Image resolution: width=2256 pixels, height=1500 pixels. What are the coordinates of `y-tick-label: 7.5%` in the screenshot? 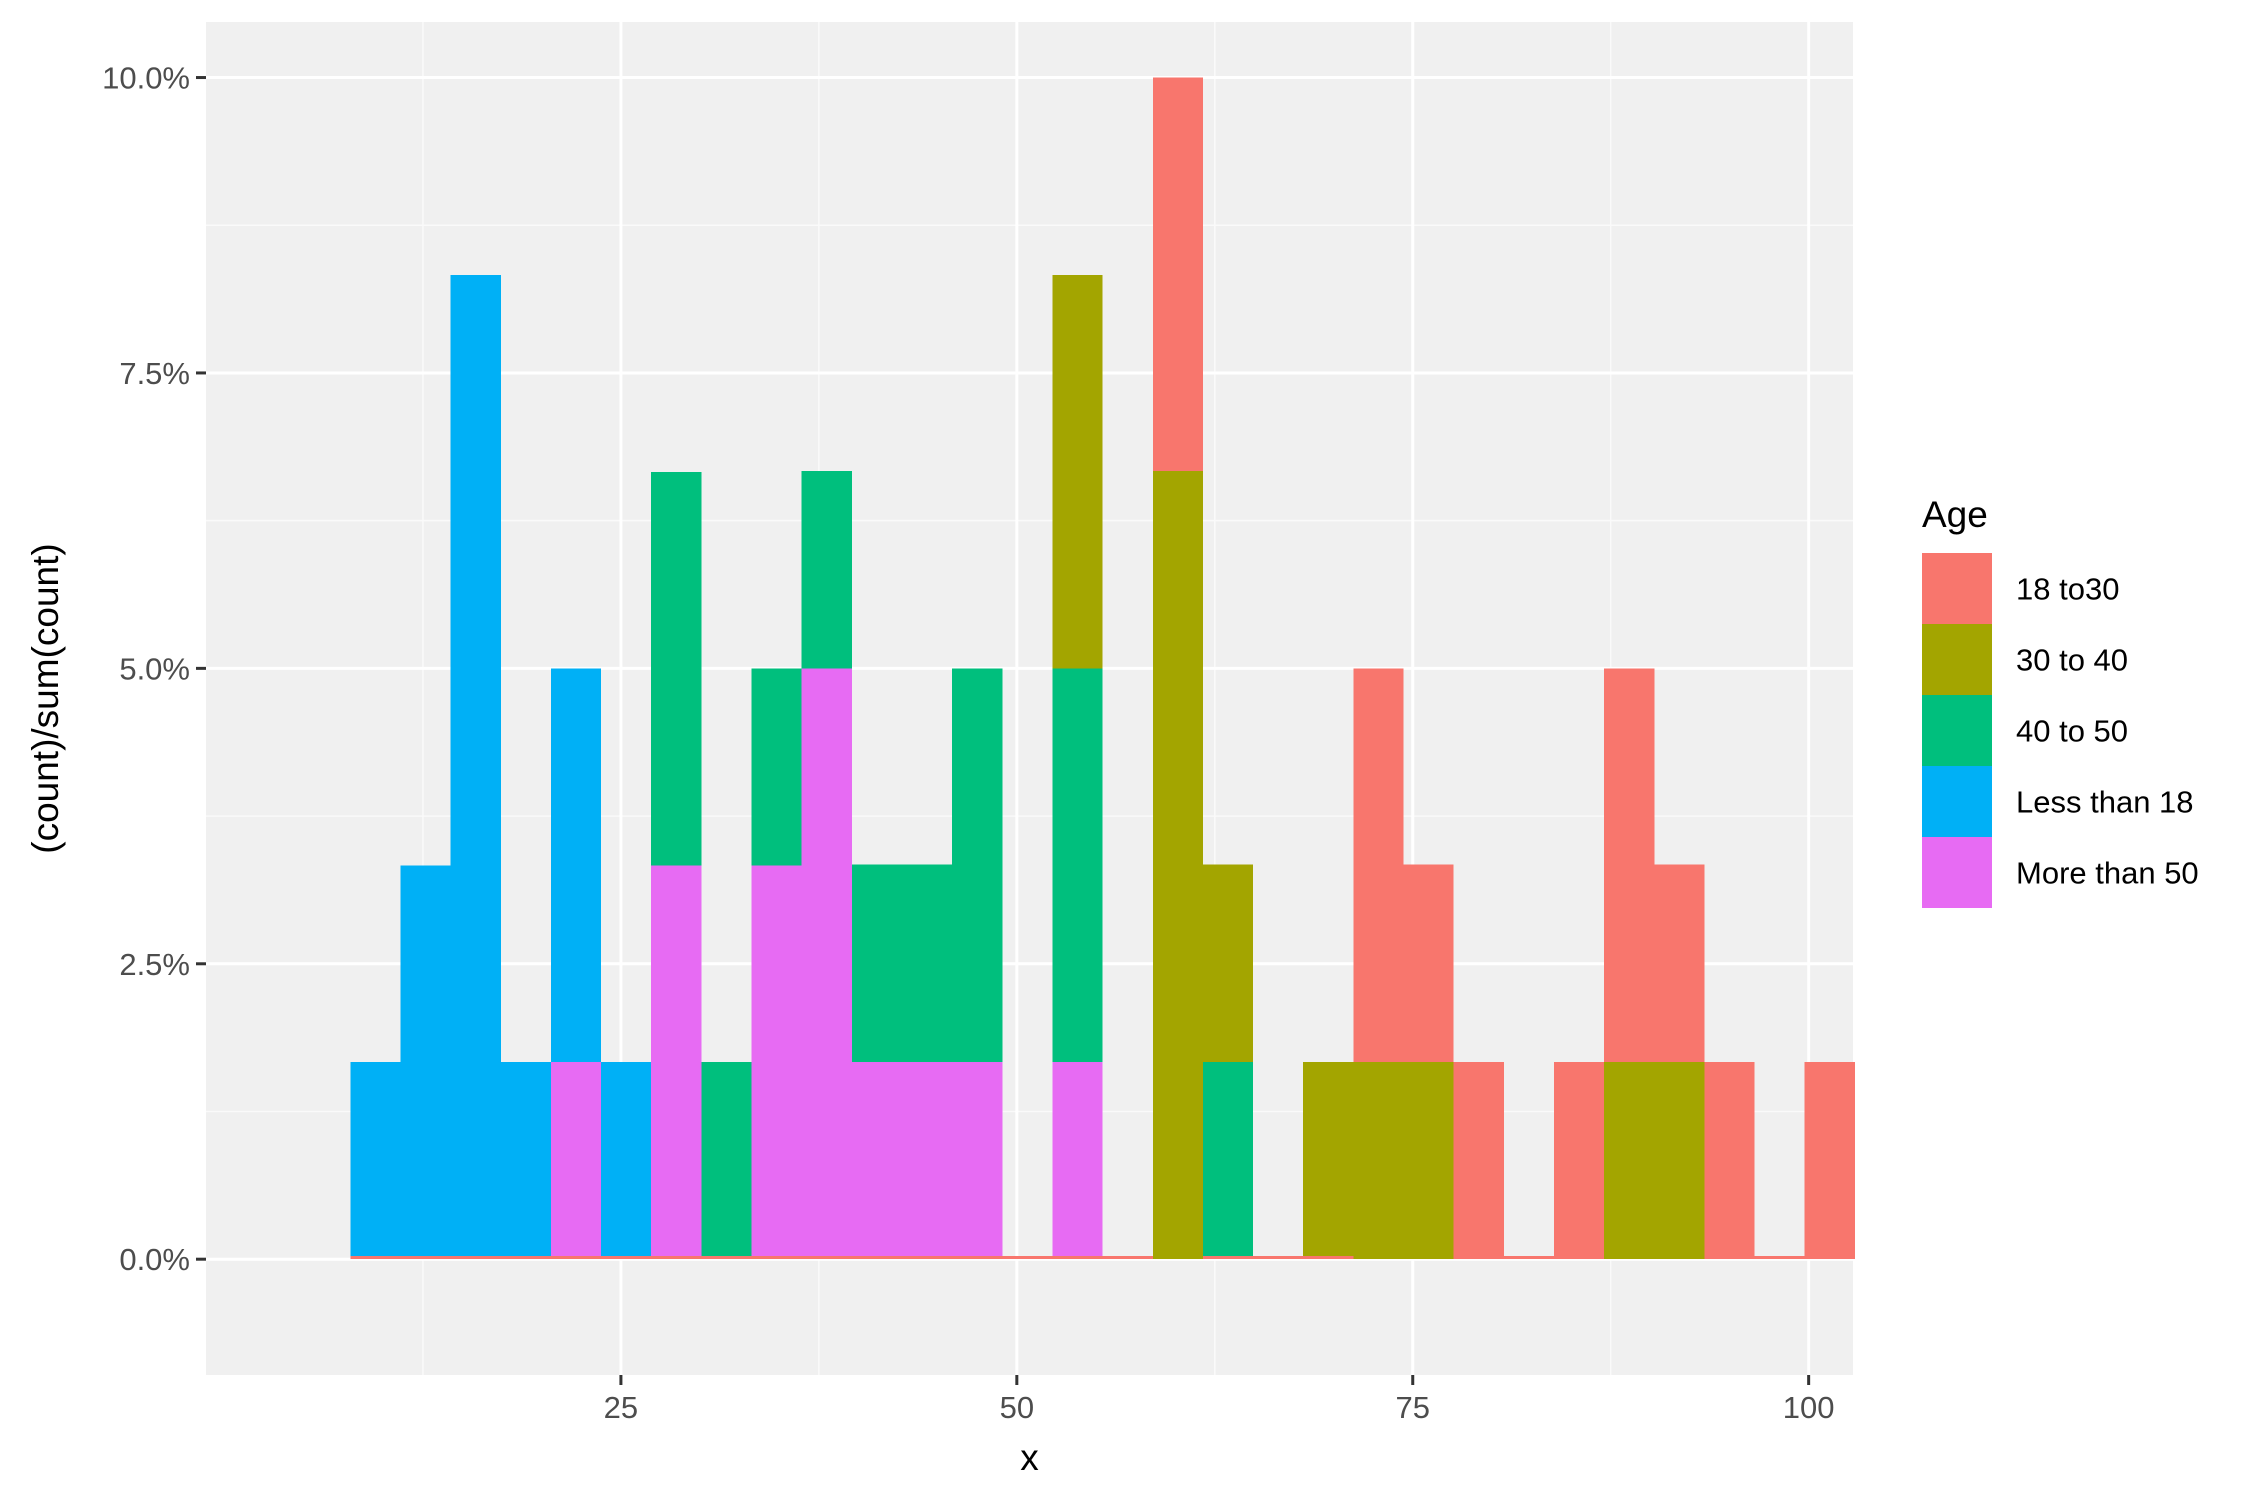 It's located at (154, 373).